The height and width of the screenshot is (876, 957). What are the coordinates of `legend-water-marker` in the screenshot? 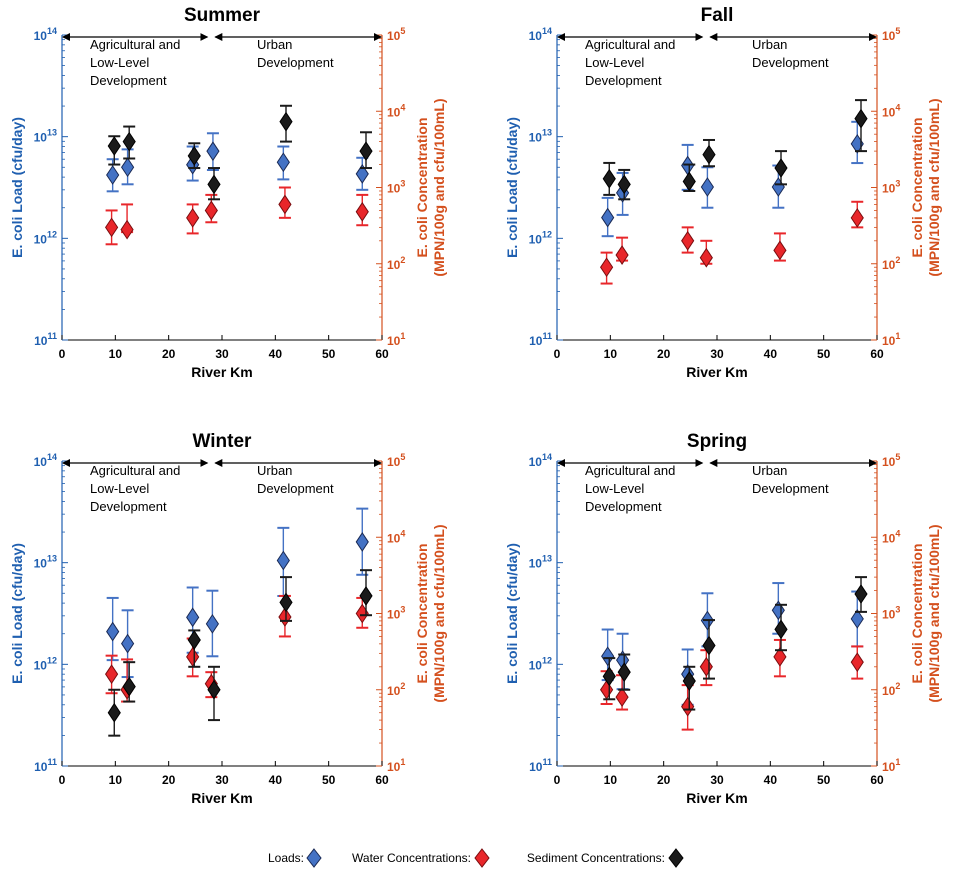 It's located at (482, 858).